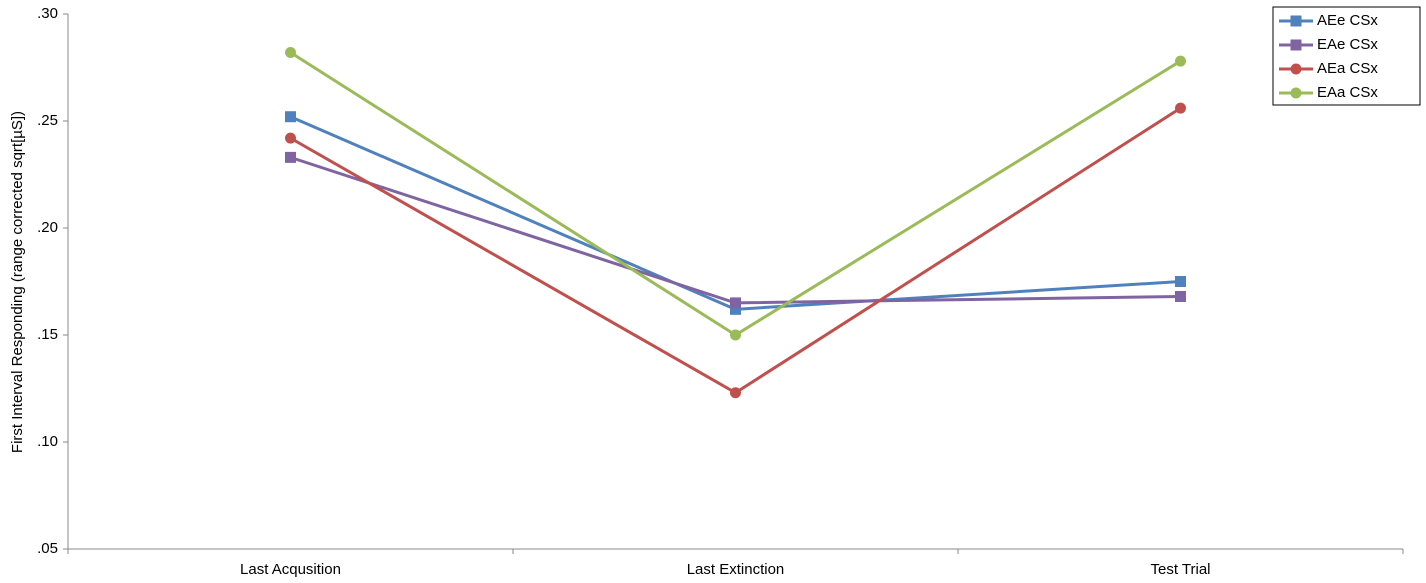 This screenshot has height=583, width=1426. What do you see at coordinates (1347, 20) in the screenshot?
I see `legend-label: AEe CSx` at bounding box center [1347, 20].